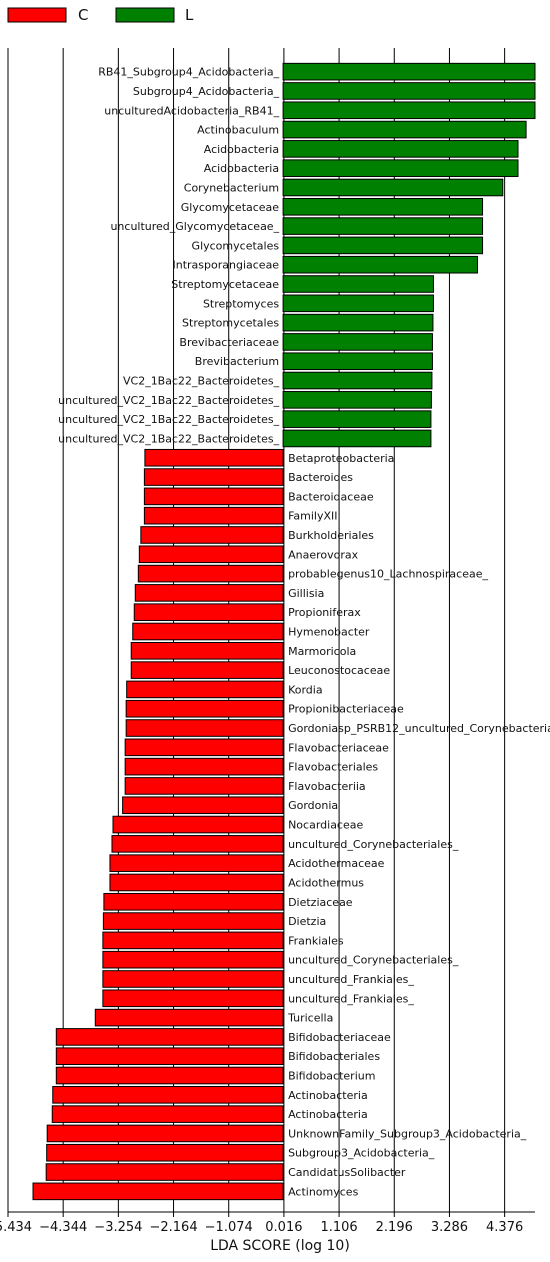 Image resolution: width=550 pixels, height=1262 pixels. Describe the element at coordinates (334, 1056) in the screenshot. I see `bar-label: Bifidobacteriales` at that location.